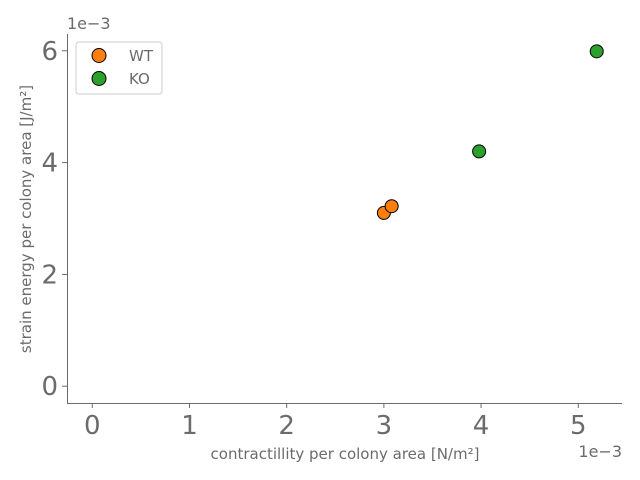  Describe the element at coordinates (286, 426) in the screenshot. I see `x-tick-label: 2` at that location.